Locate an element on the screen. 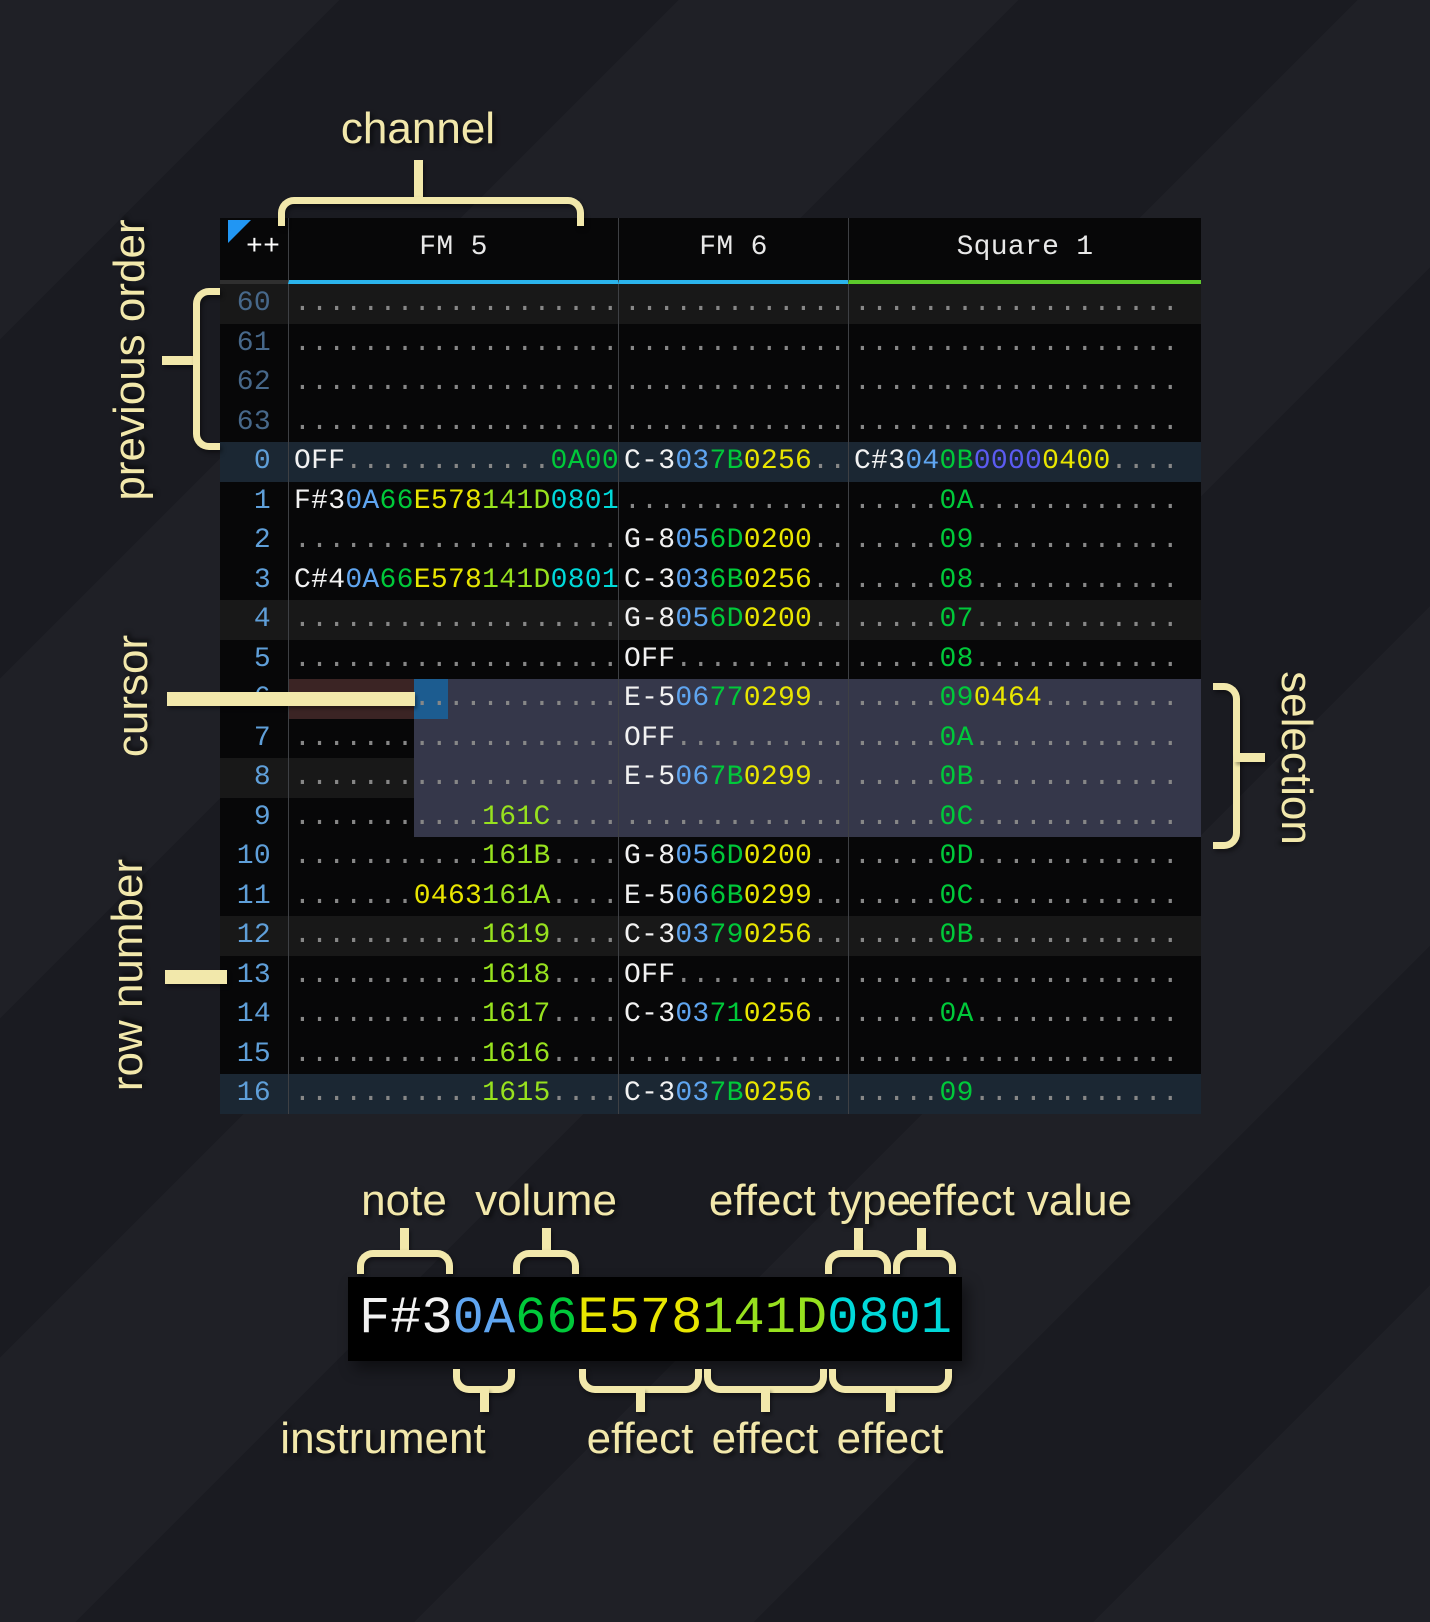  row-number: 11 is located at coordinates (253, 896).